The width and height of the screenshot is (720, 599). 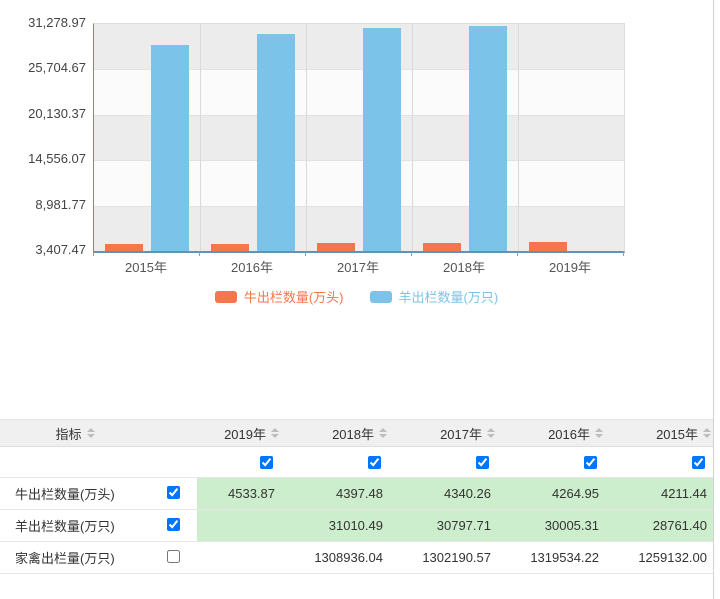 I want to click on cattle-bar-2018年, so click(x=442, y=247).